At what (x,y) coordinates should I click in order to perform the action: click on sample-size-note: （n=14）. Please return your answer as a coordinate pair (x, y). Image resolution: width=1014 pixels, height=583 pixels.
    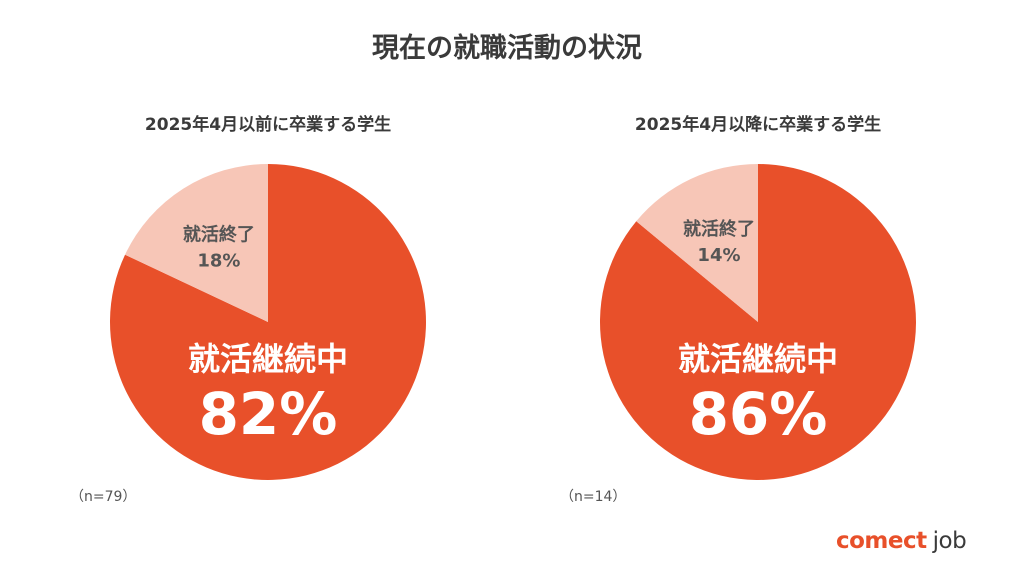
    Looking at the image, I should click on (593, 497).